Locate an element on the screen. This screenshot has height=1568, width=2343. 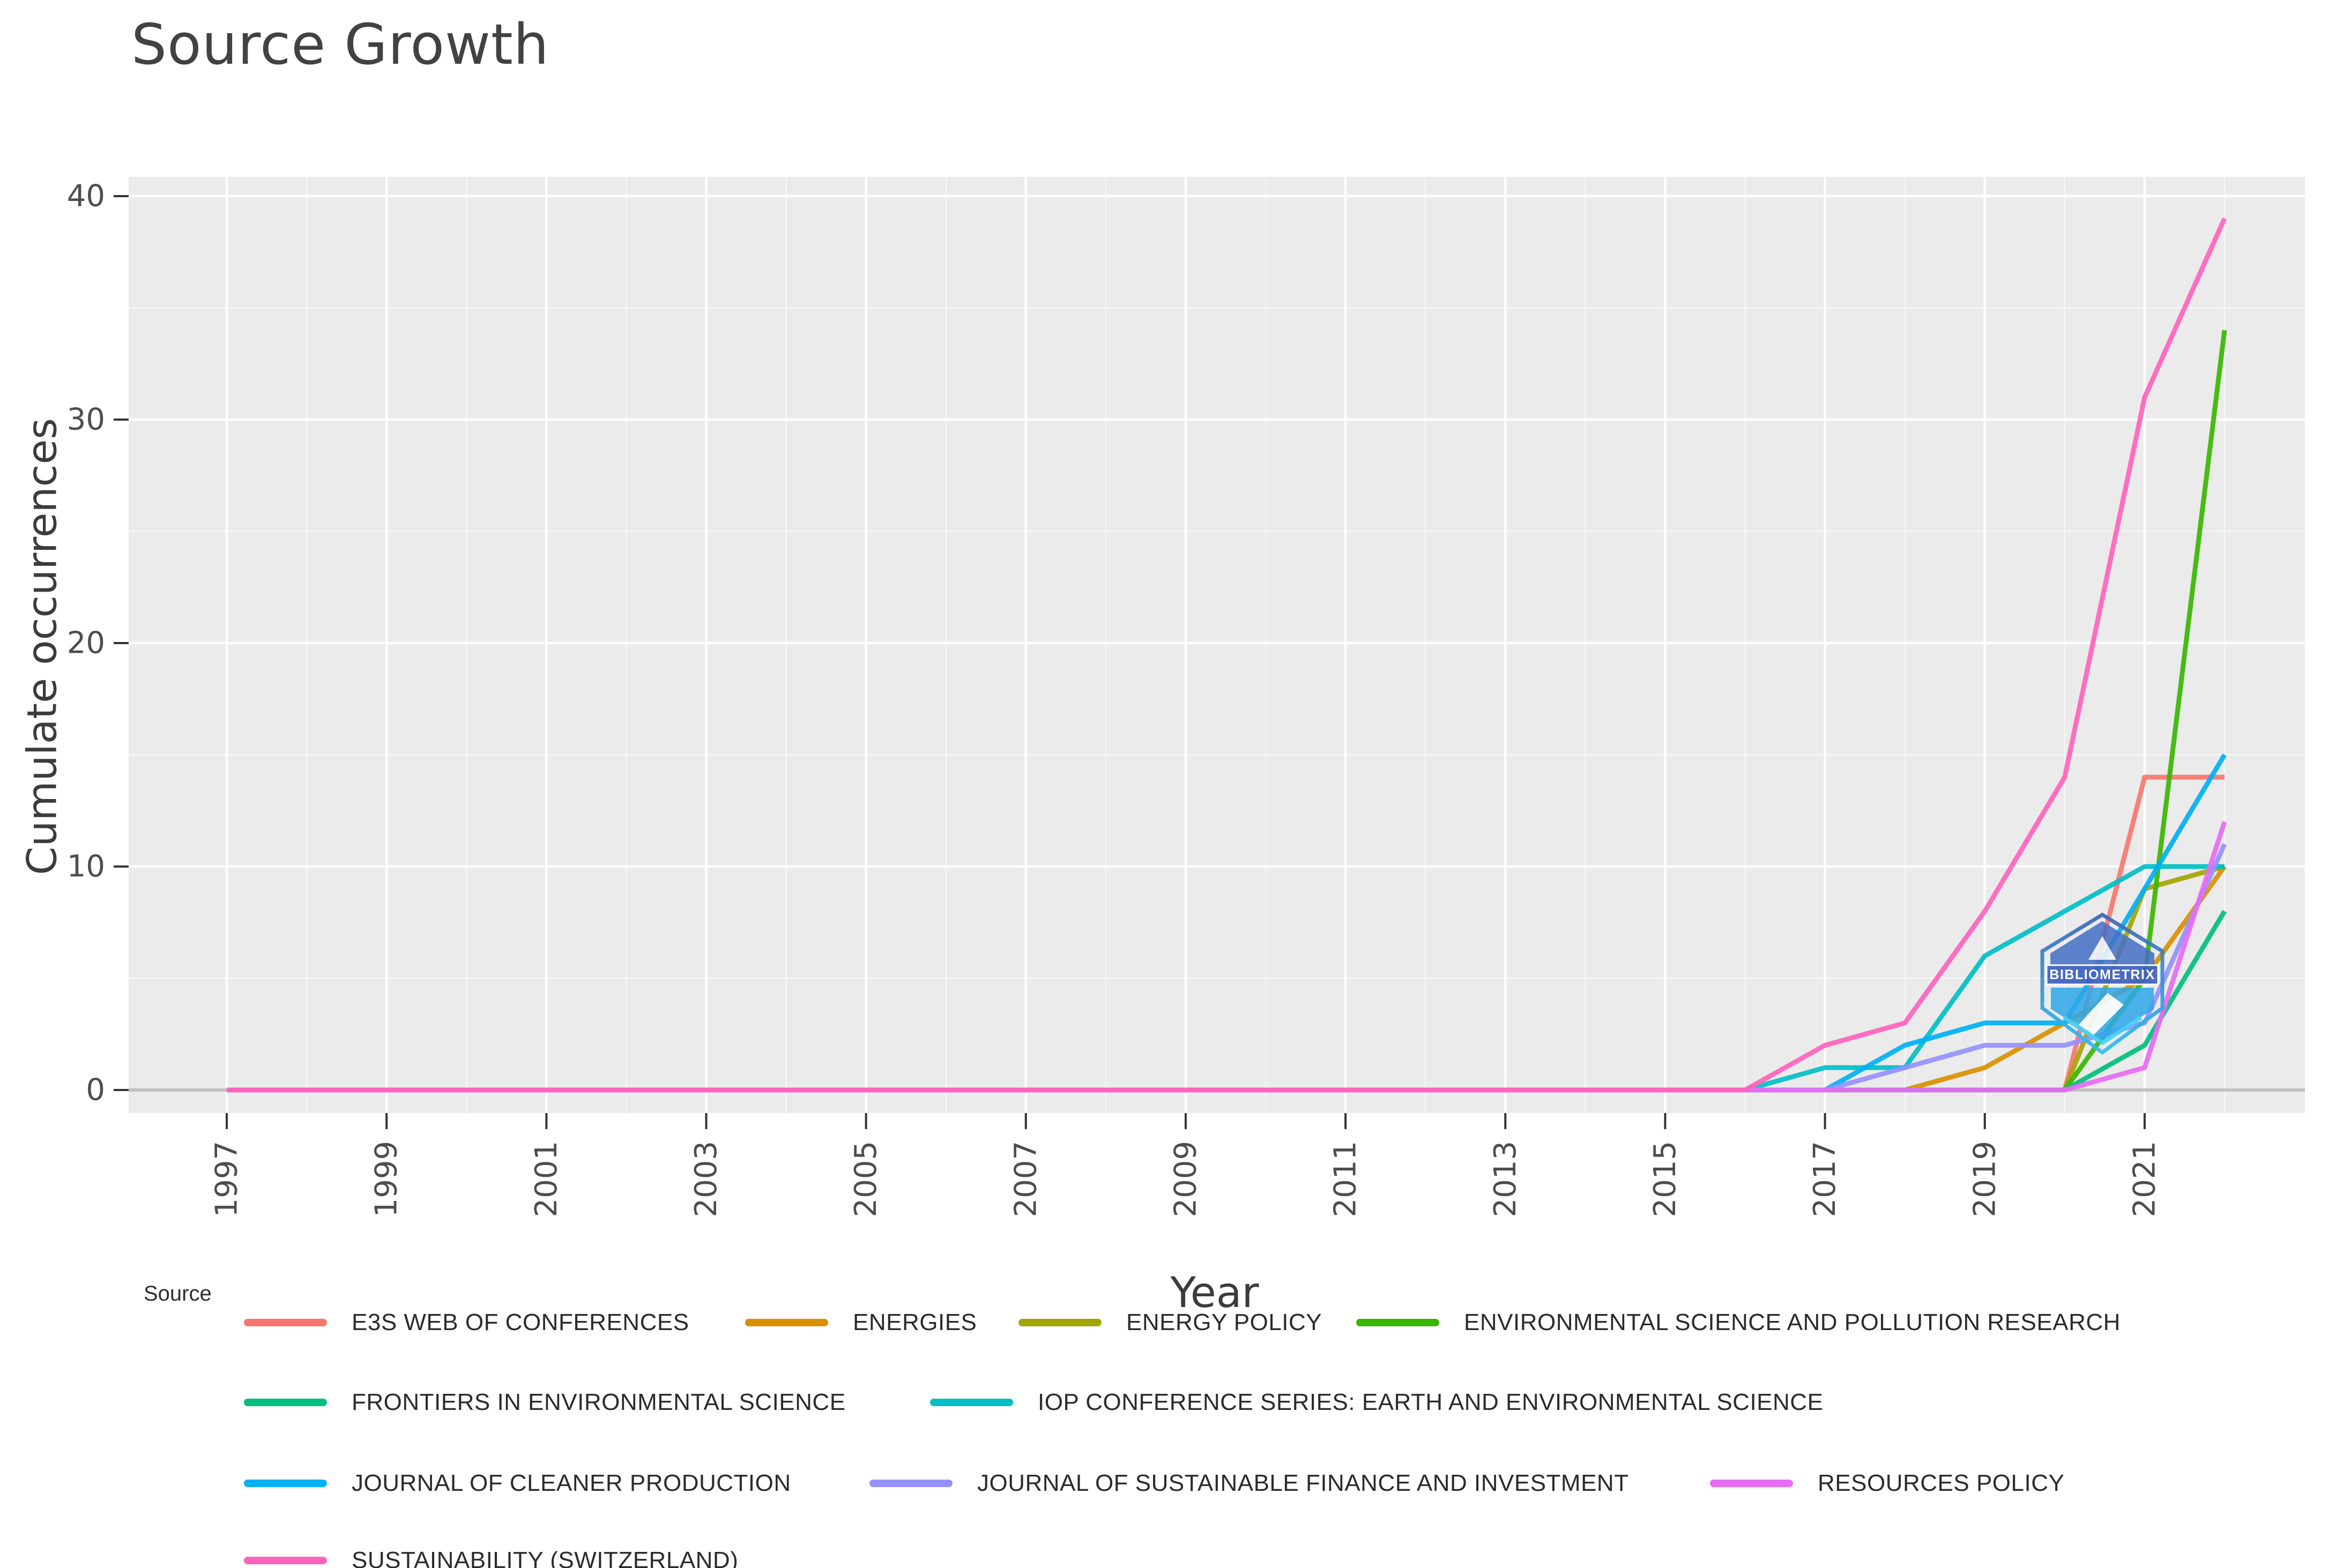
legend-item: E3S WEB OF CONFERENCES is located at coordinates (466, 1322).